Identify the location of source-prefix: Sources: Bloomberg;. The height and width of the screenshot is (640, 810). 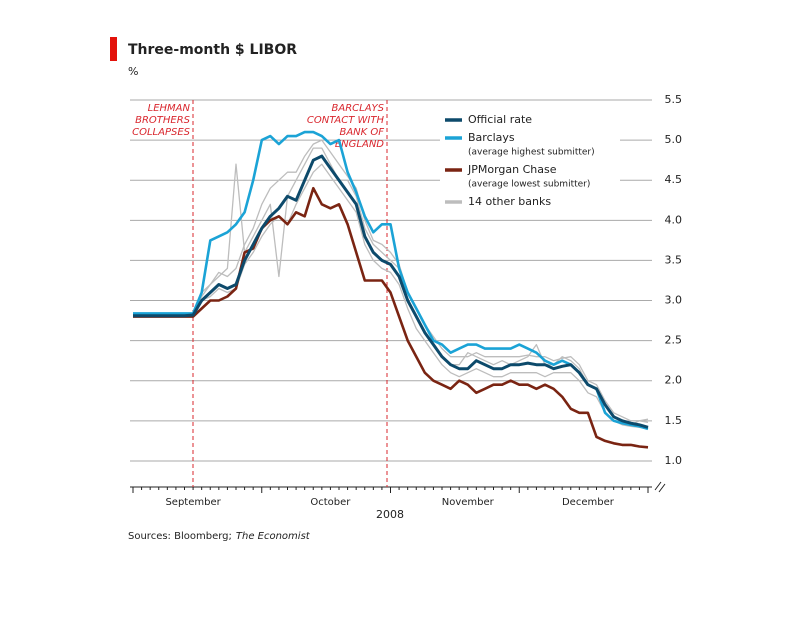
(180, 536).